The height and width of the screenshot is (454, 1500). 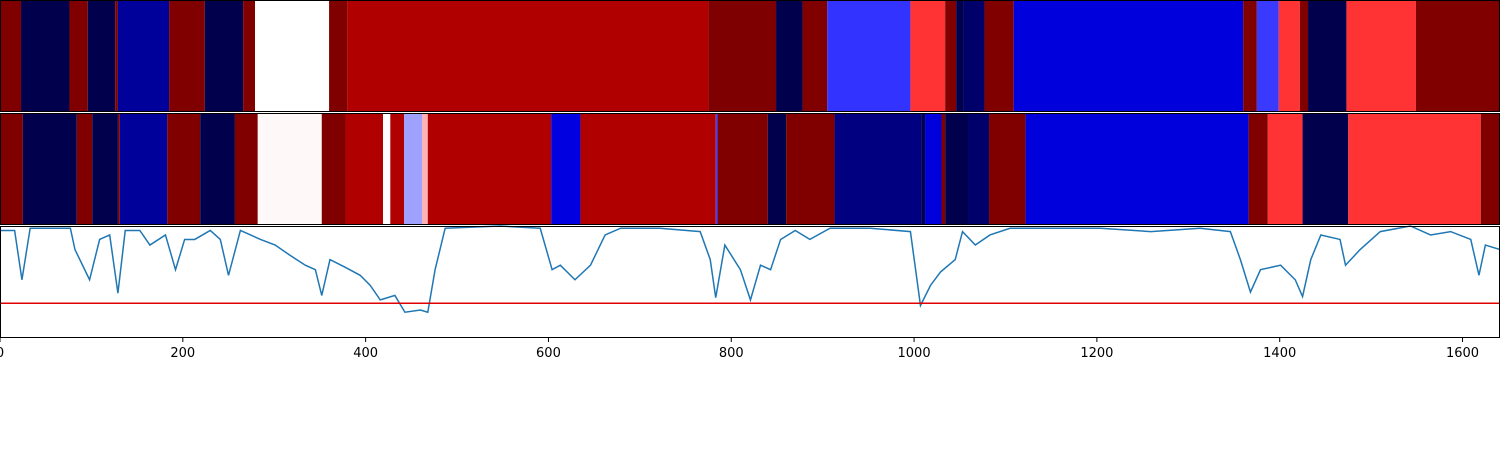 What do you see at coordinates (365, 353) in the screenshot?
I see `x-tick-label: 400` at bounding box center [365, 353].